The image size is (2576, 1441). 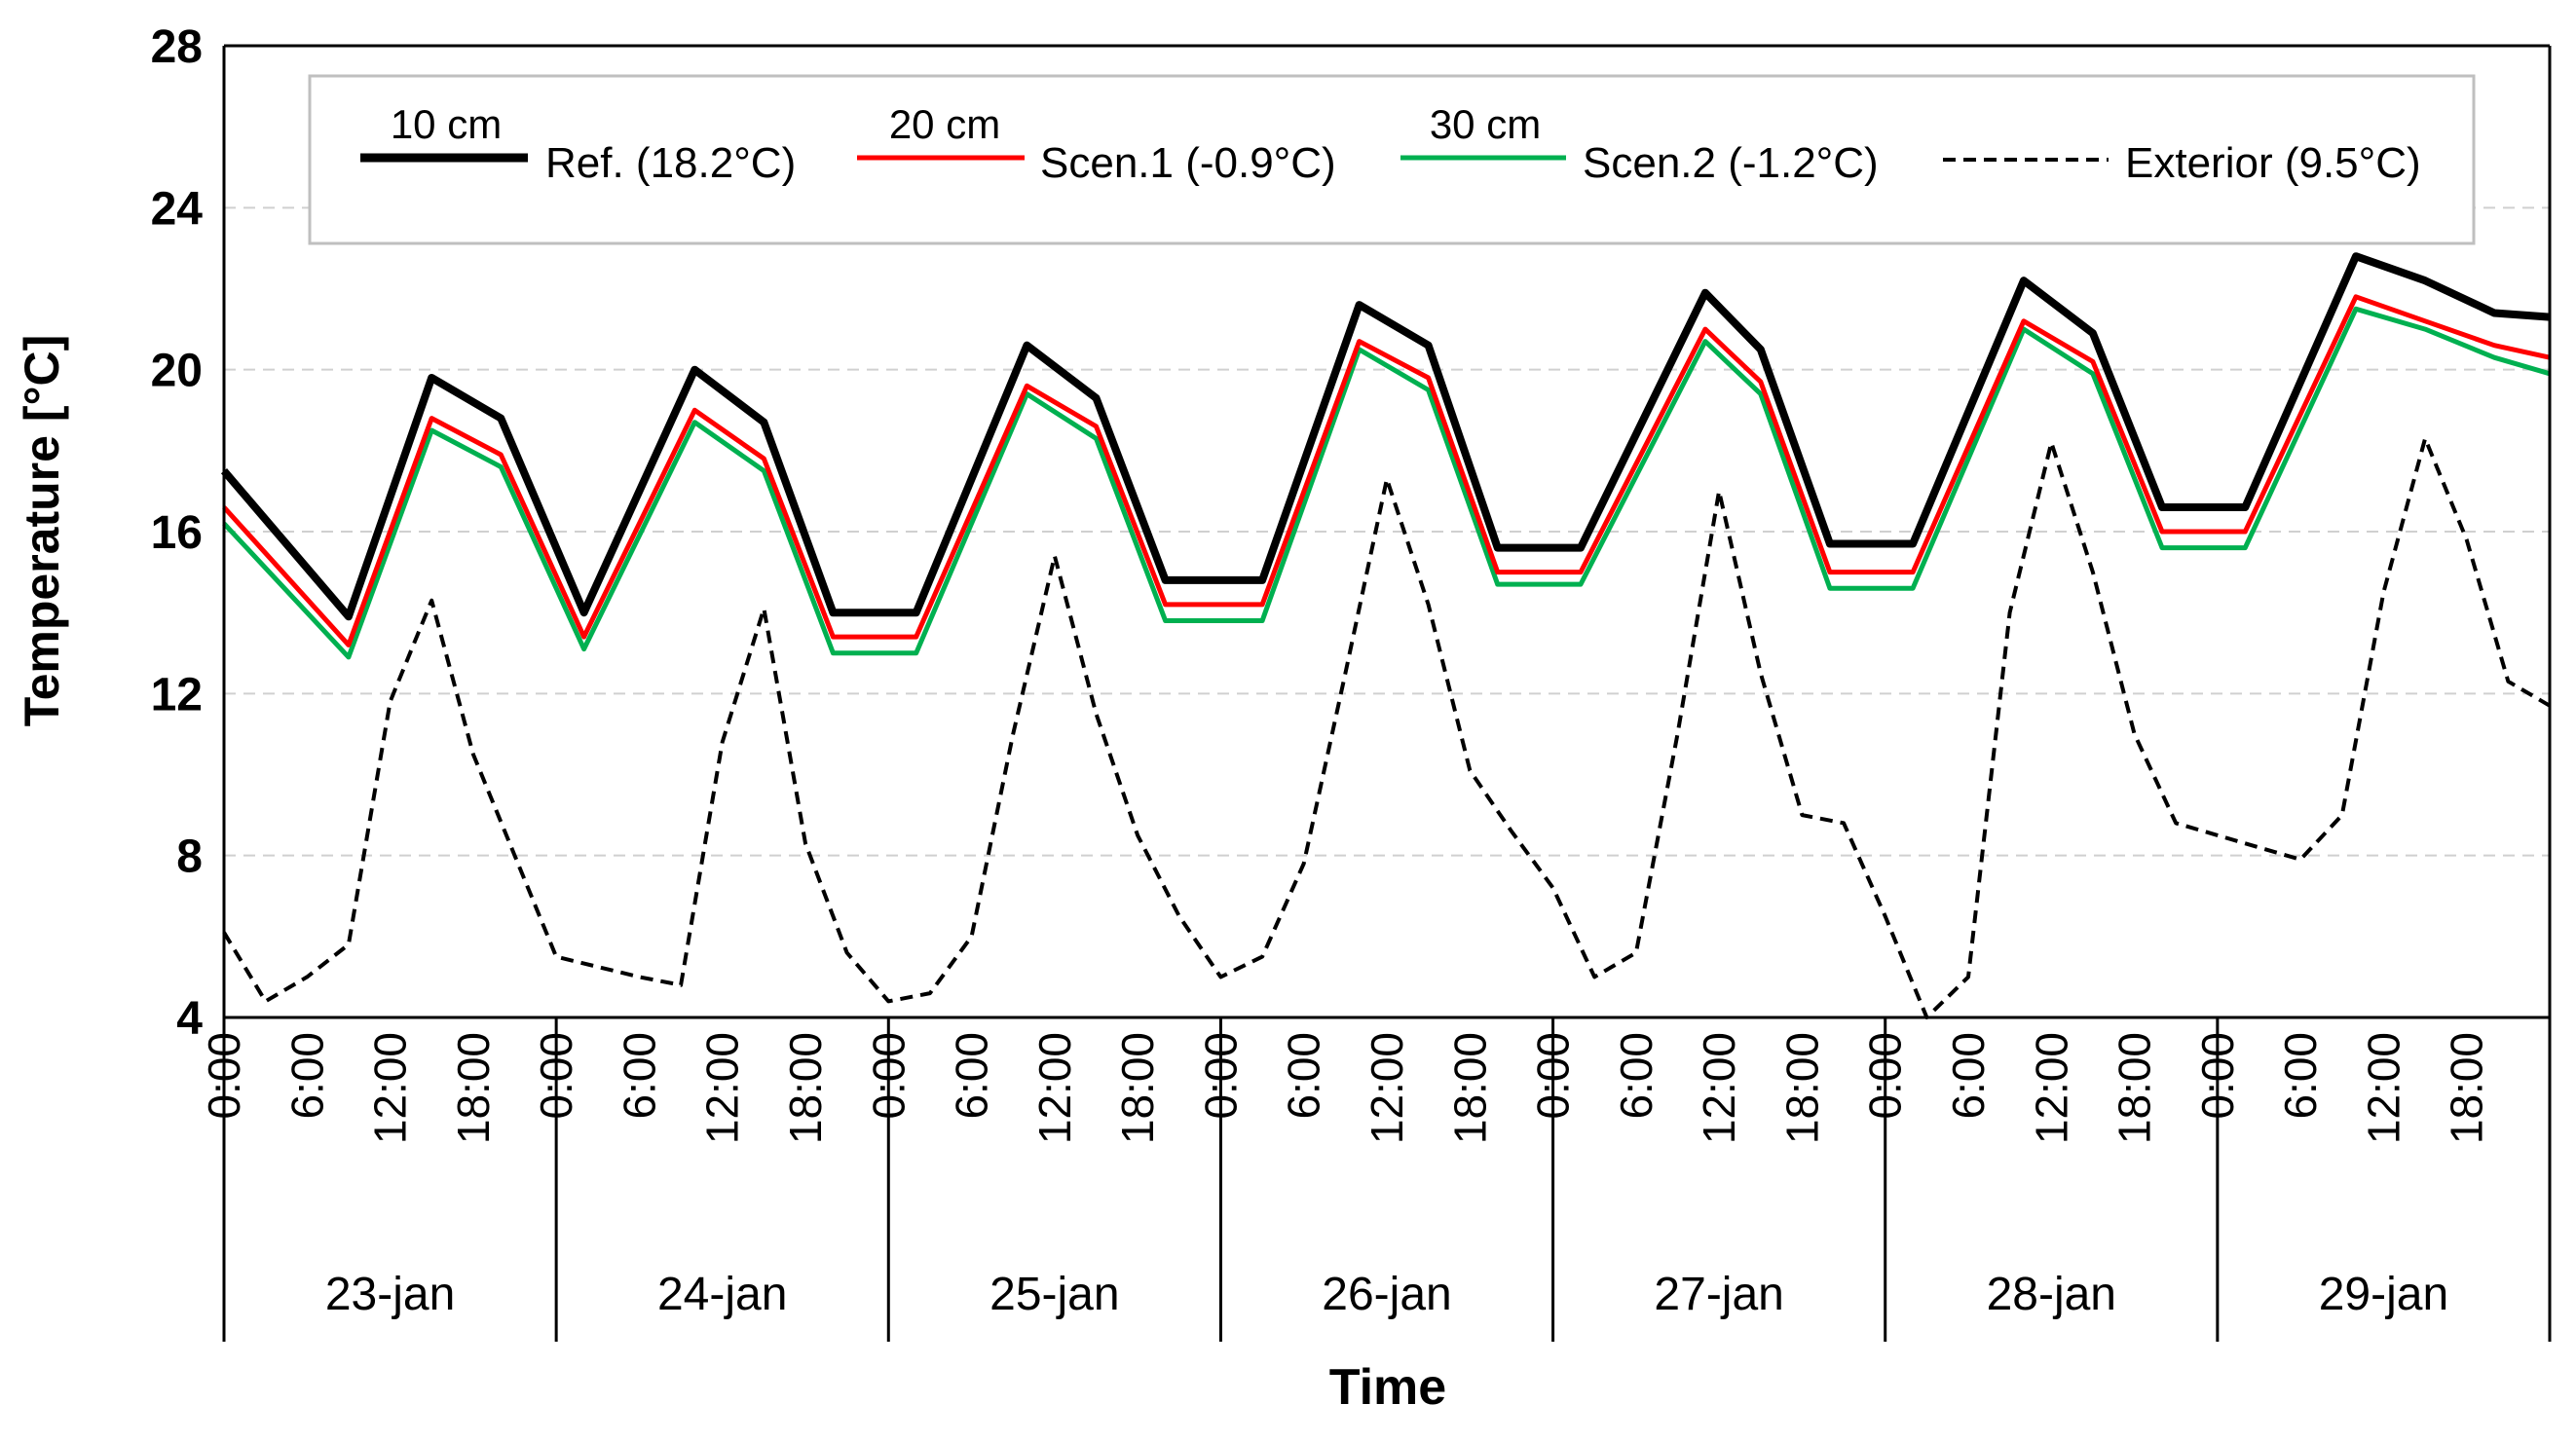 I want to click on y-tick-label: 16, so click(x=177, y=533).